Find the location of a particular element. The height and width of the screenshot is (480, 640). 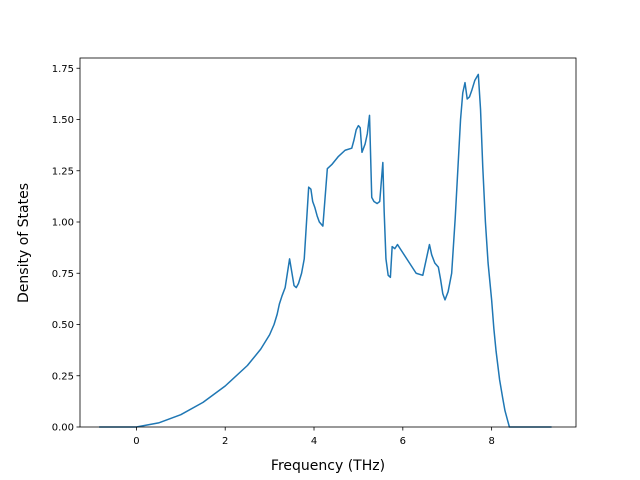

y-tick-label: 1.00 is located at coordinates (63, 223).